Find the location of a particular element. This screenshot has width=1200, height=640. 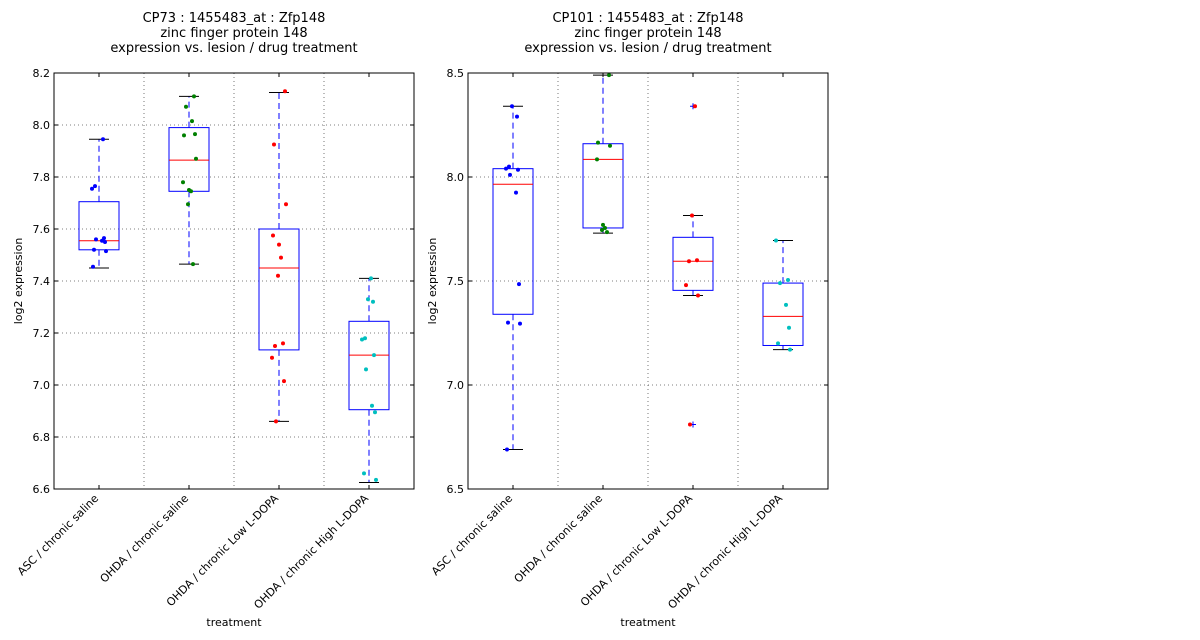

y-tick-label: 7.6 is located at coordinates (42, 229).